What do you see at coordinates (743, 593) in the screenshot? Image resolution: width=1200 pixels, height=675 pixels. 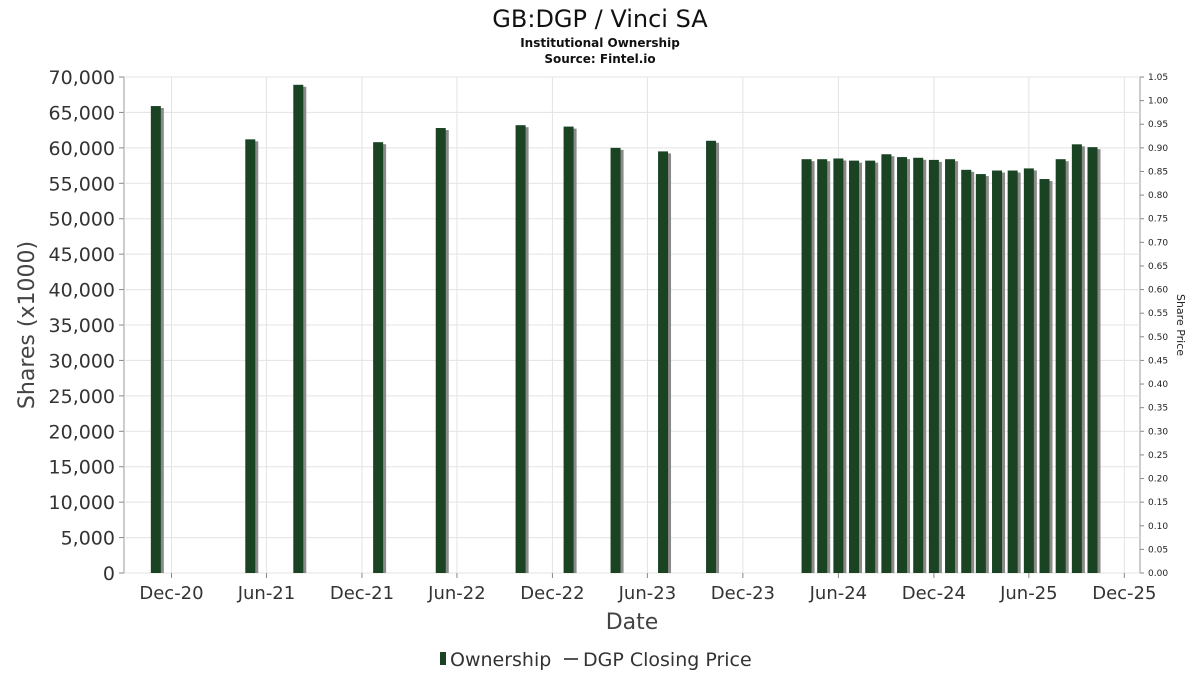 I see `x-tick-label: Dec-23` at bounding box center [743, 593].